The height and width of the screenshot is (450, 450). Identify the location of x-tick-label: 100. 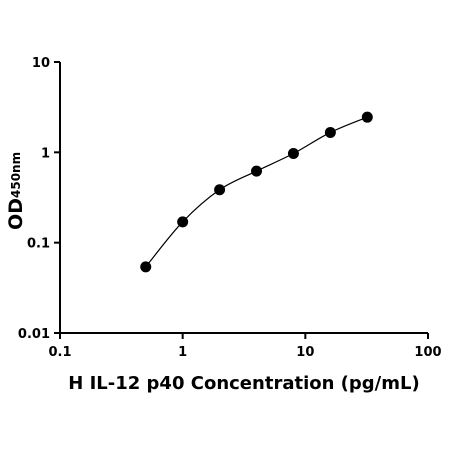
(427, 352).